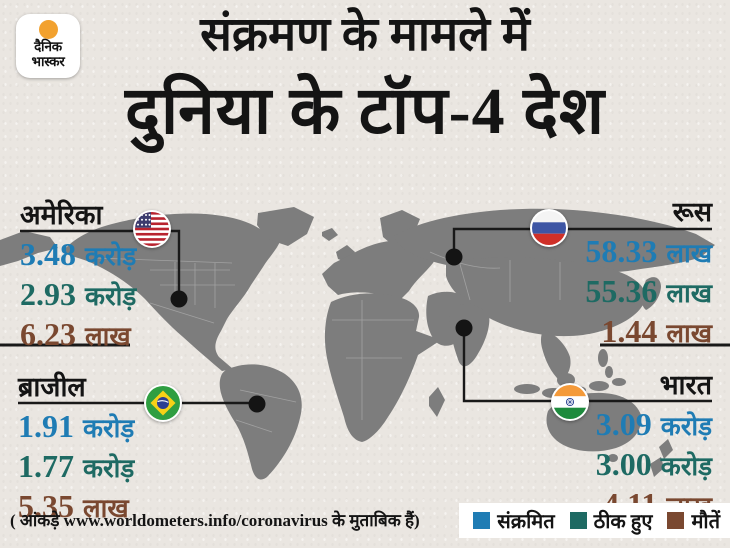 The height and width of the screenshot is (548, 730). I want to click on america-recovered-row: 2.93 करोड़, so click(78, 295).